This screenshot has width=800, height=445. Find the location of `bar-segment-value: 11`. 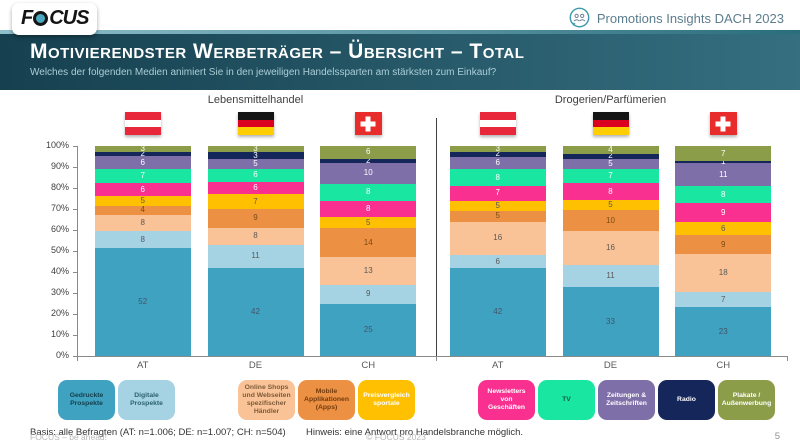

bar-segment-value: 11 is located at coordinates (255, 256).